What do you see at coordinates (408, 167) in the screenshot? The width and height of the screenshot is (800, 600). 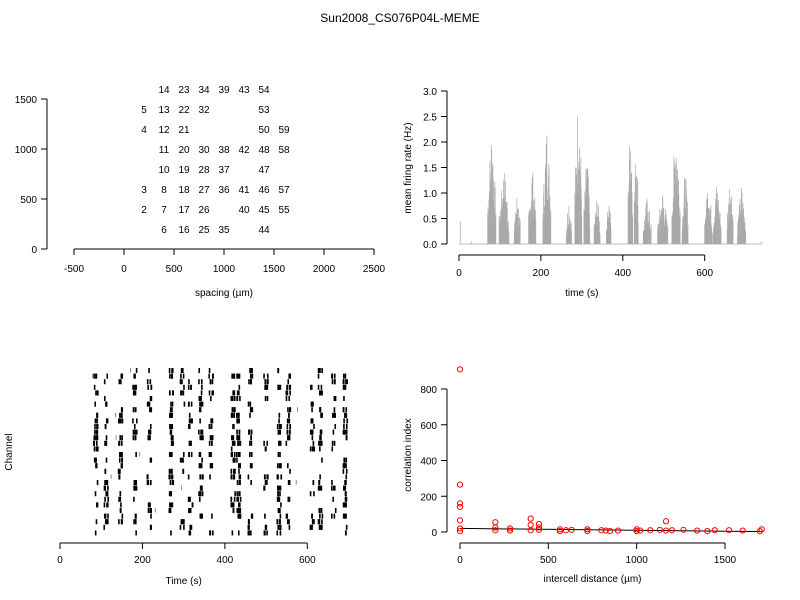 I see `y-axis-label: mean firing rate (Hz)` at bounding box center [408, 167].